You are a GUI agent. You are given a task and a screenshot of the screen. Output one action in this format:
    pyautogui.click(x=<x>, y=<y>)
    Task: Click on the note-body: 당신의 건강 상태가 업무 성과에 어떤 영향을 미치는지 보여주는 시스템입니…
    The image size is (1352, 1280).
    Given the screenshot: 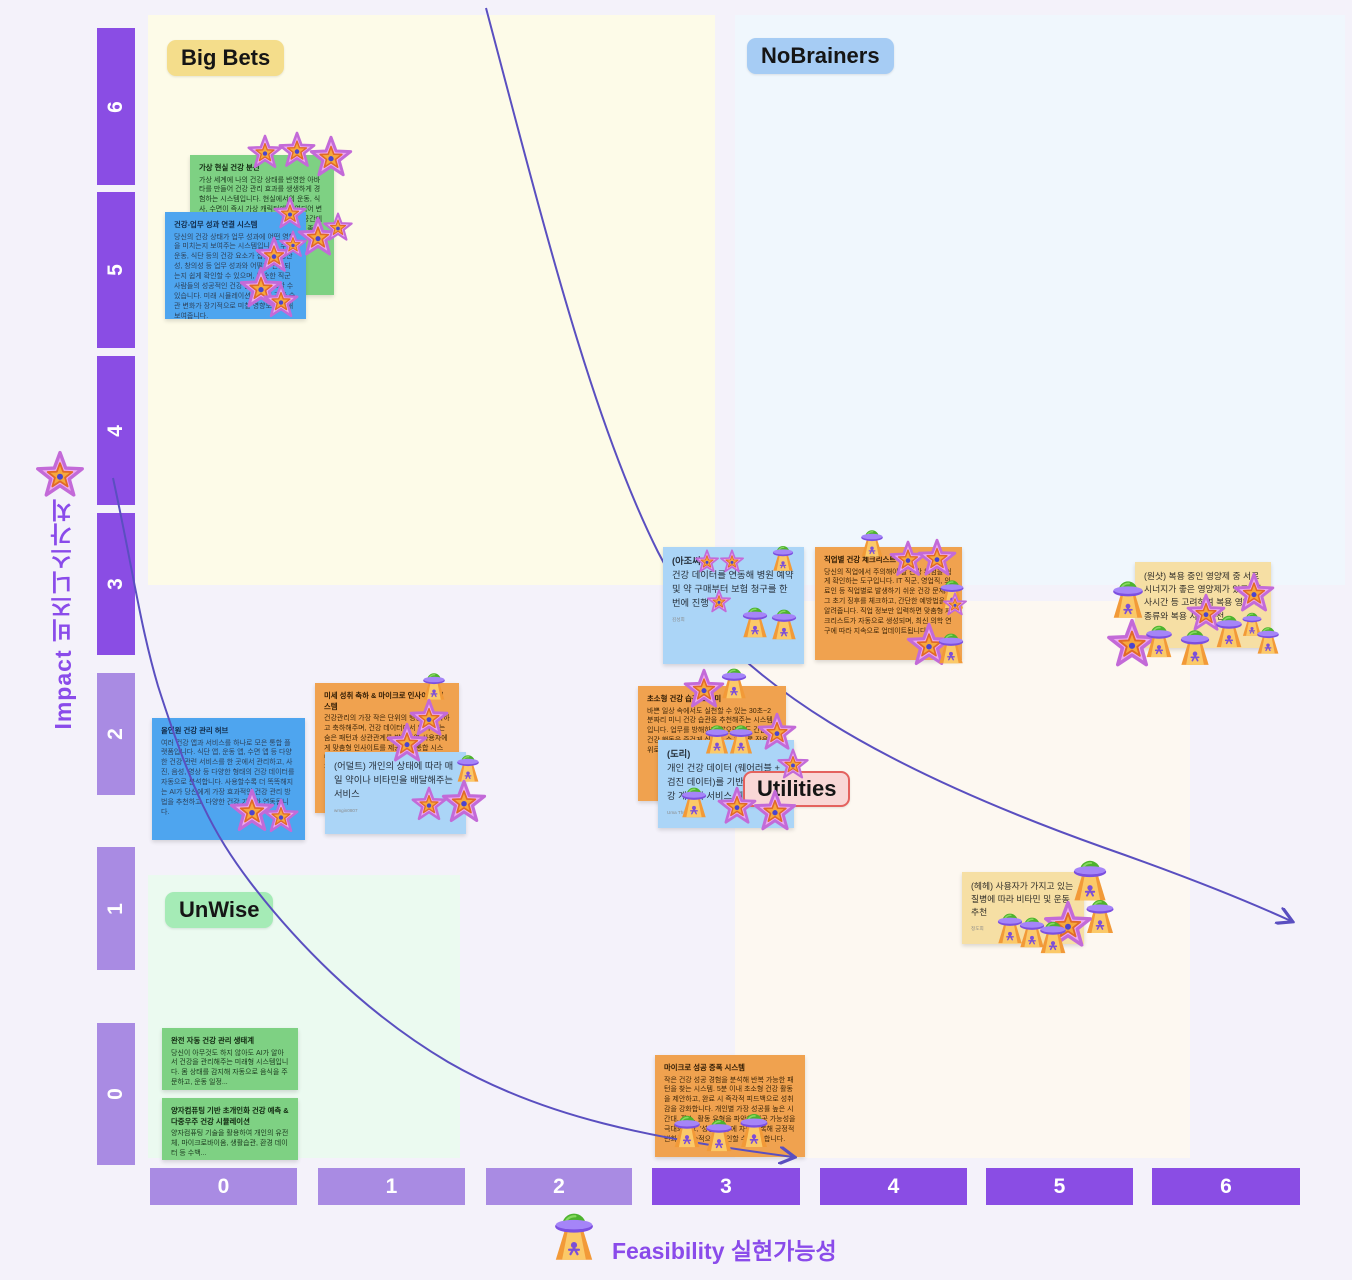 What is the action you would take?
    pyautogui.click(x=235, y=276)
    